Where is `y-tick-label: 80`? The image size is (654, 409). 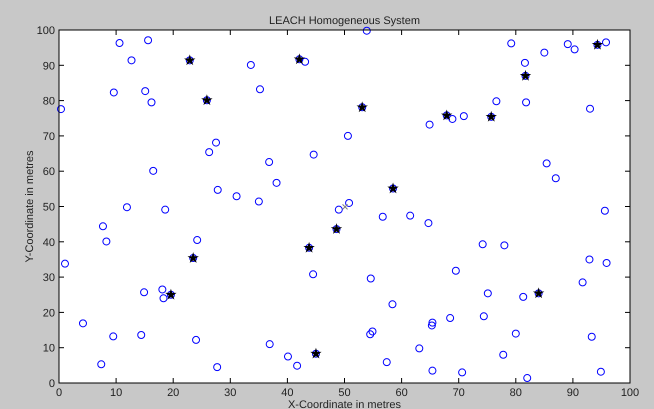 y-tick-label: 80 is located at coordinates (48, 102).